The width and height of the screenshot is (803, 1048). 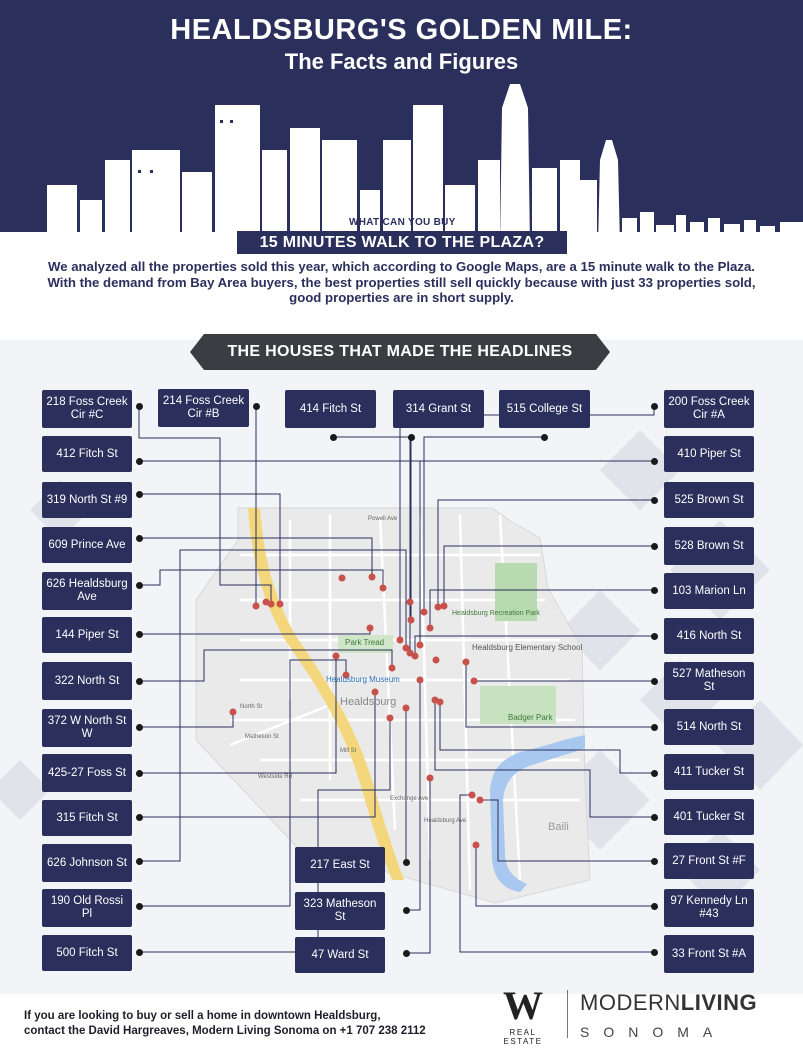 What do you see at coordinates (262, 737) in the screenshot?
I see `matheson-st-label: Matheson St` at bounding box center [262, 737].